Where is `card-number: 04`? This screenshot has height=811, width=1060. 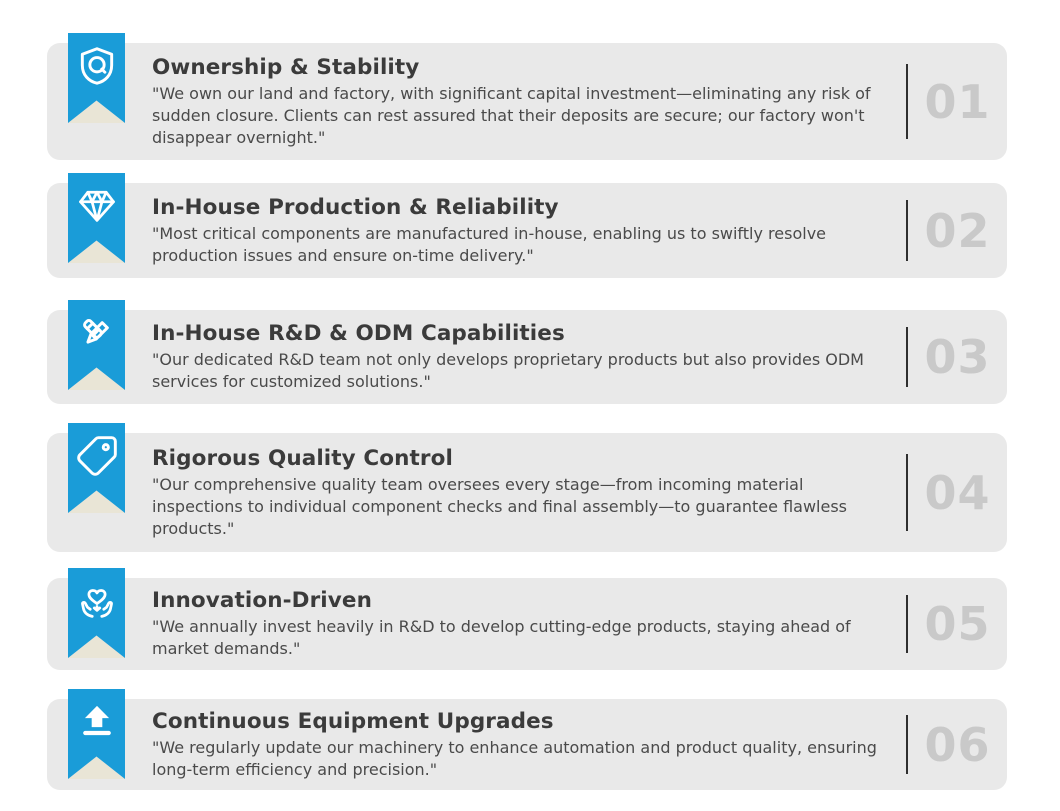
card-number: 04 is located at coordinates (957, 492).